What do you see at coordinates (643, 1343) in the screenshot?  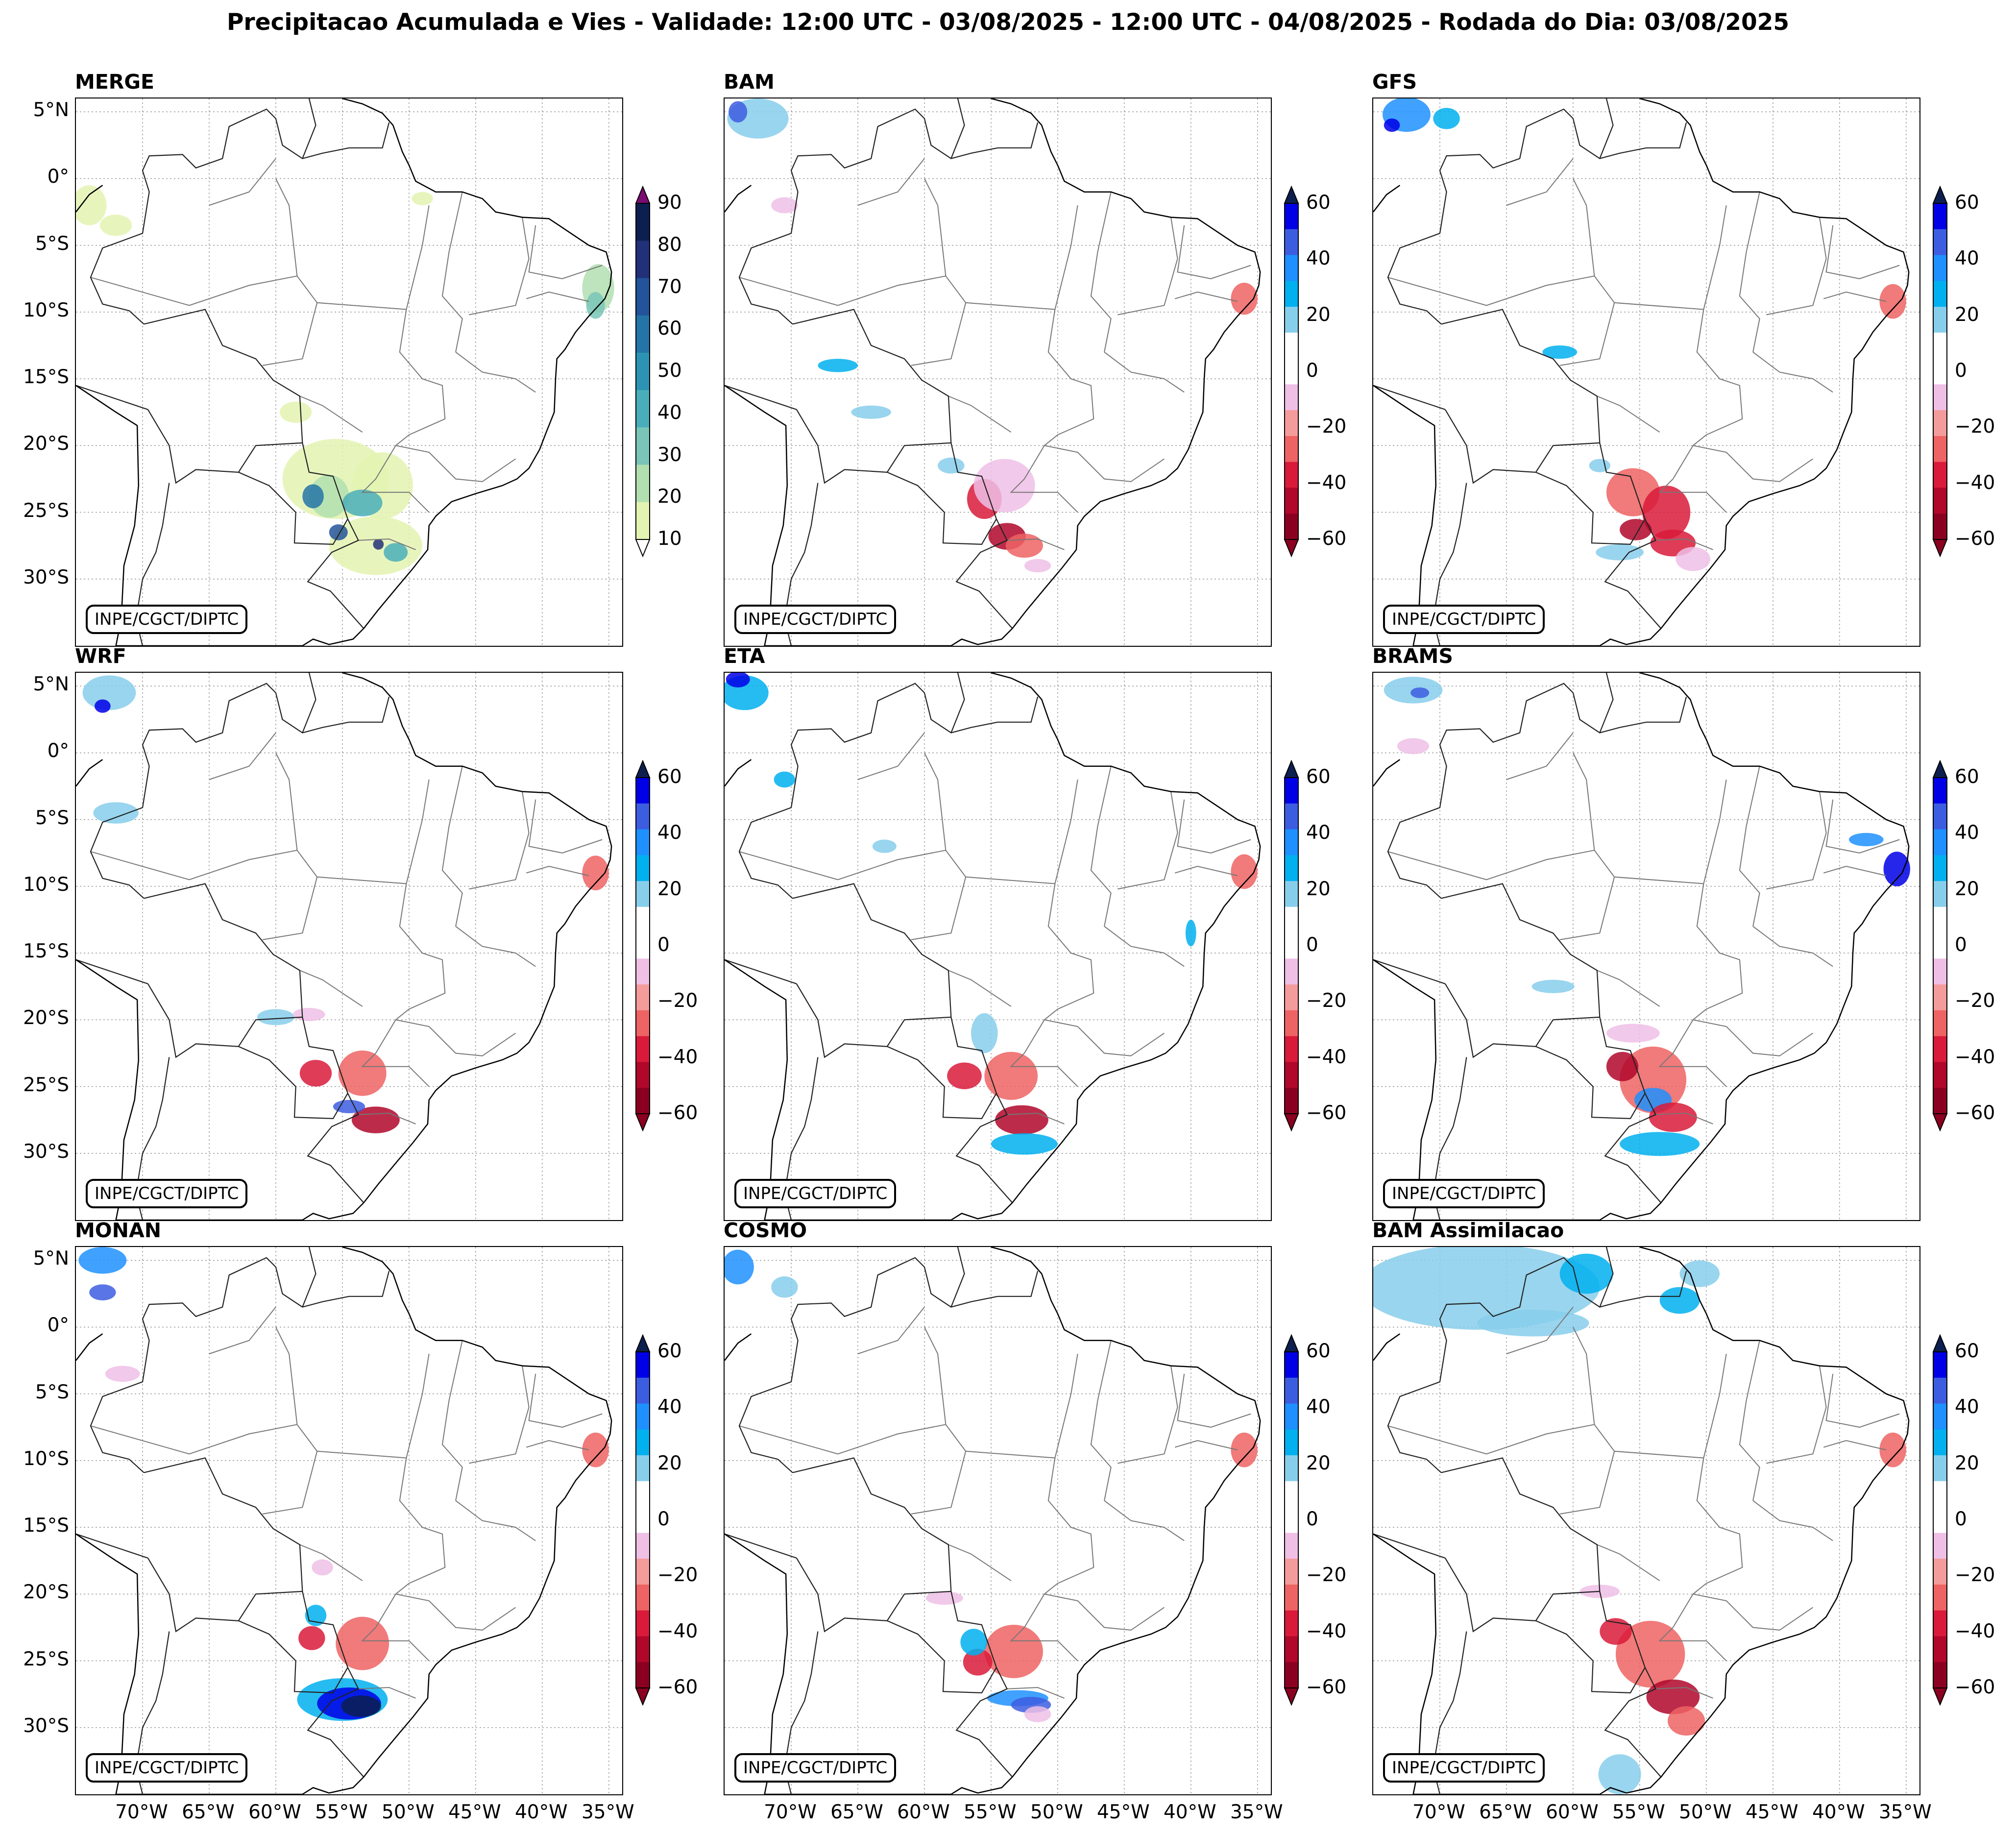 I see `colorbar-top-arrow` at bounding box center [643, 1343].